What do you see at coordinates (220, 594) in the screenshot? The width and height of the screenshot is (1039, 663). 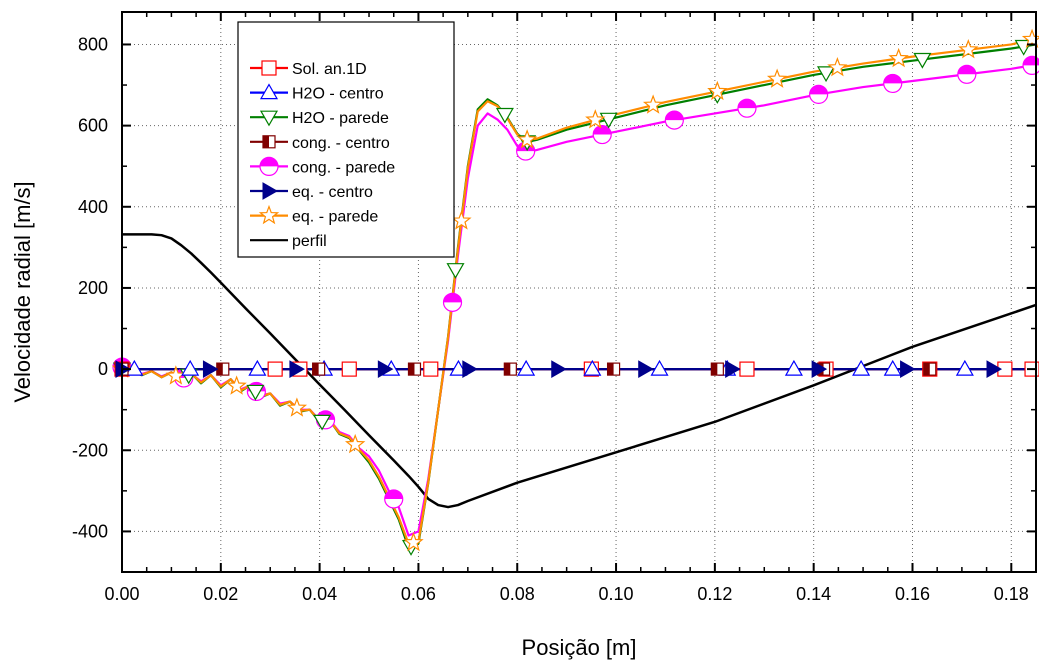 I see `x-tick-label: 0.02` at bounding box center [220, 594].